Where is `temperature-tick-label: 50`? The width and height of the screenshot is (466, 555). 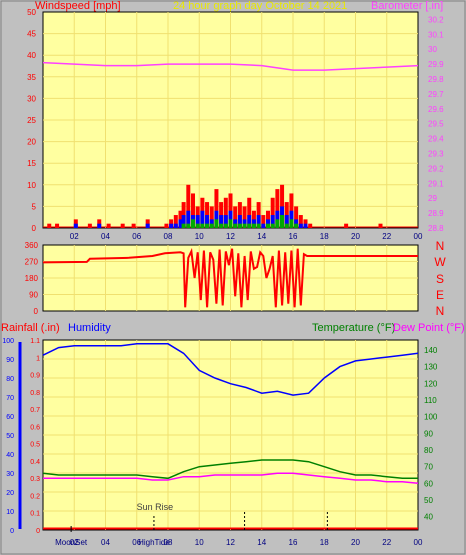 temperature-tick-label: 50 is located at coordinates (428, 500).